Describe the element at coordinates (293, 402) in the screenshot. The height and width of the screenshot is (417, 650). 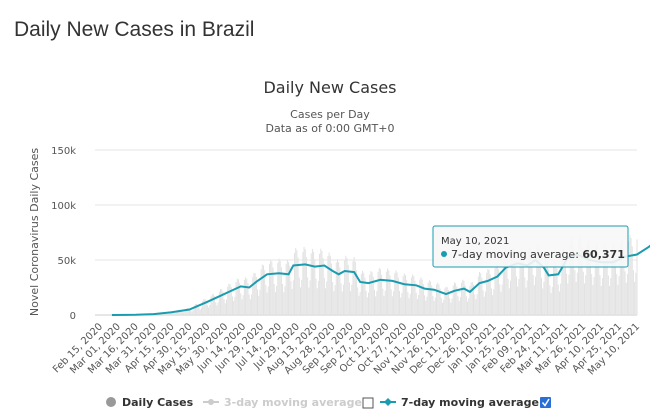
I see `svg-text: 3-day moving average` at that location.